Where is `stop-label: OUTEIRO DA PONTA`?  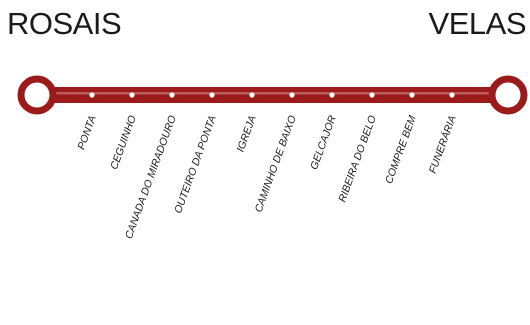
stop-label: OUTEIRO DA PONTA is located at coordinates (195, 164).